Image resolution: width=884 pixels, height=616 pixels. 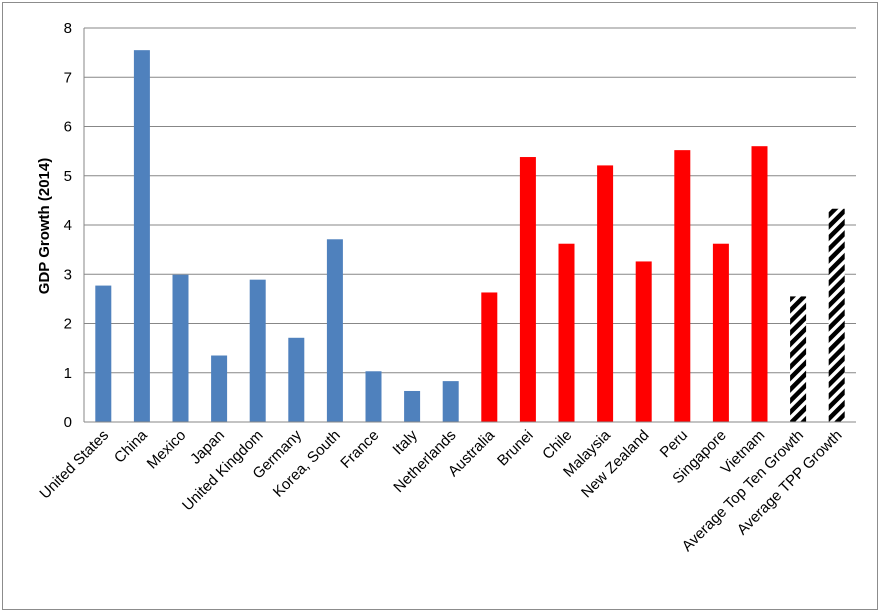 What do you see at coordinates (68, 127) in the screenshot?
I see `y-tick-label: 6` at bounding box center [68, 127].